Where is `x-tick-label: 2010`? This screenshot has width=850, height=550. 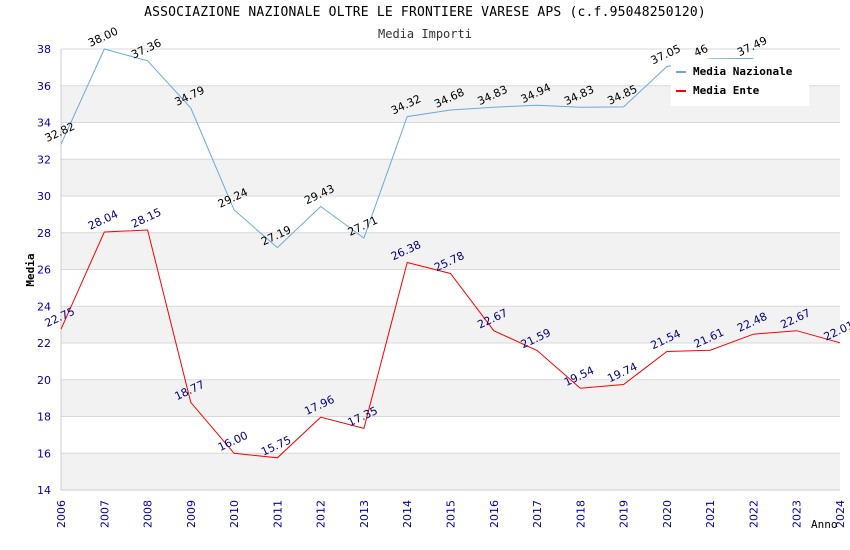
x-tick-label: 2010 is located at coordinates (234, 514).